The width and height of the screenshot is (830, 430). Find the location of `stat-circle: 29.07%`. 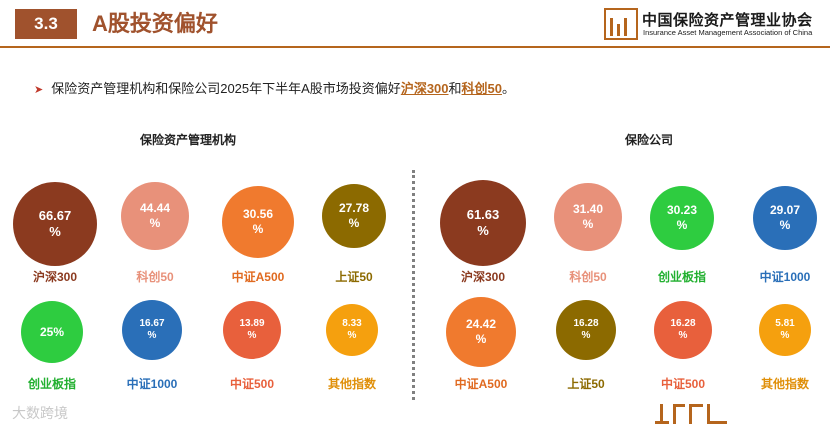

stat-circle: 29.07% is located at coordinates (785, 218).